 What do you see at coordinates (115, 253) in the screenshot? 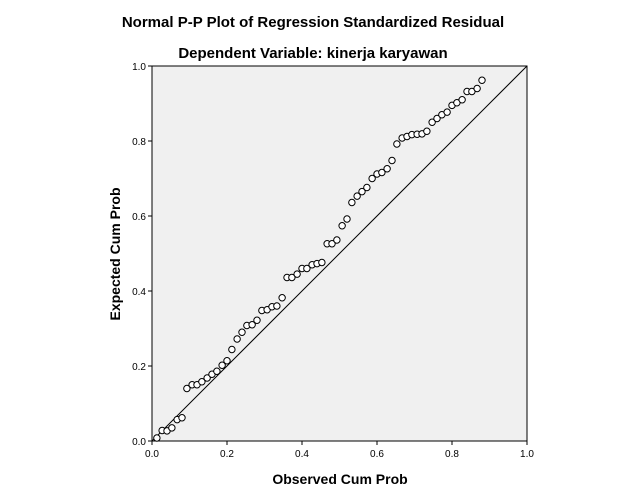
I see `y-axis-label: Expected Cum Prob` at bounding box center [115, 253].